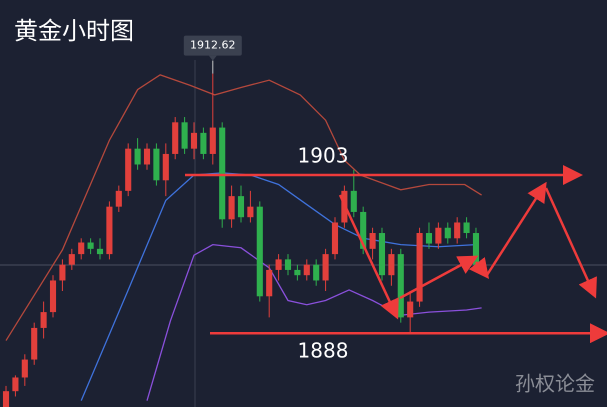 The image size is (607, 407). I want to click on high-label: 1912.62, so click(213, 45).